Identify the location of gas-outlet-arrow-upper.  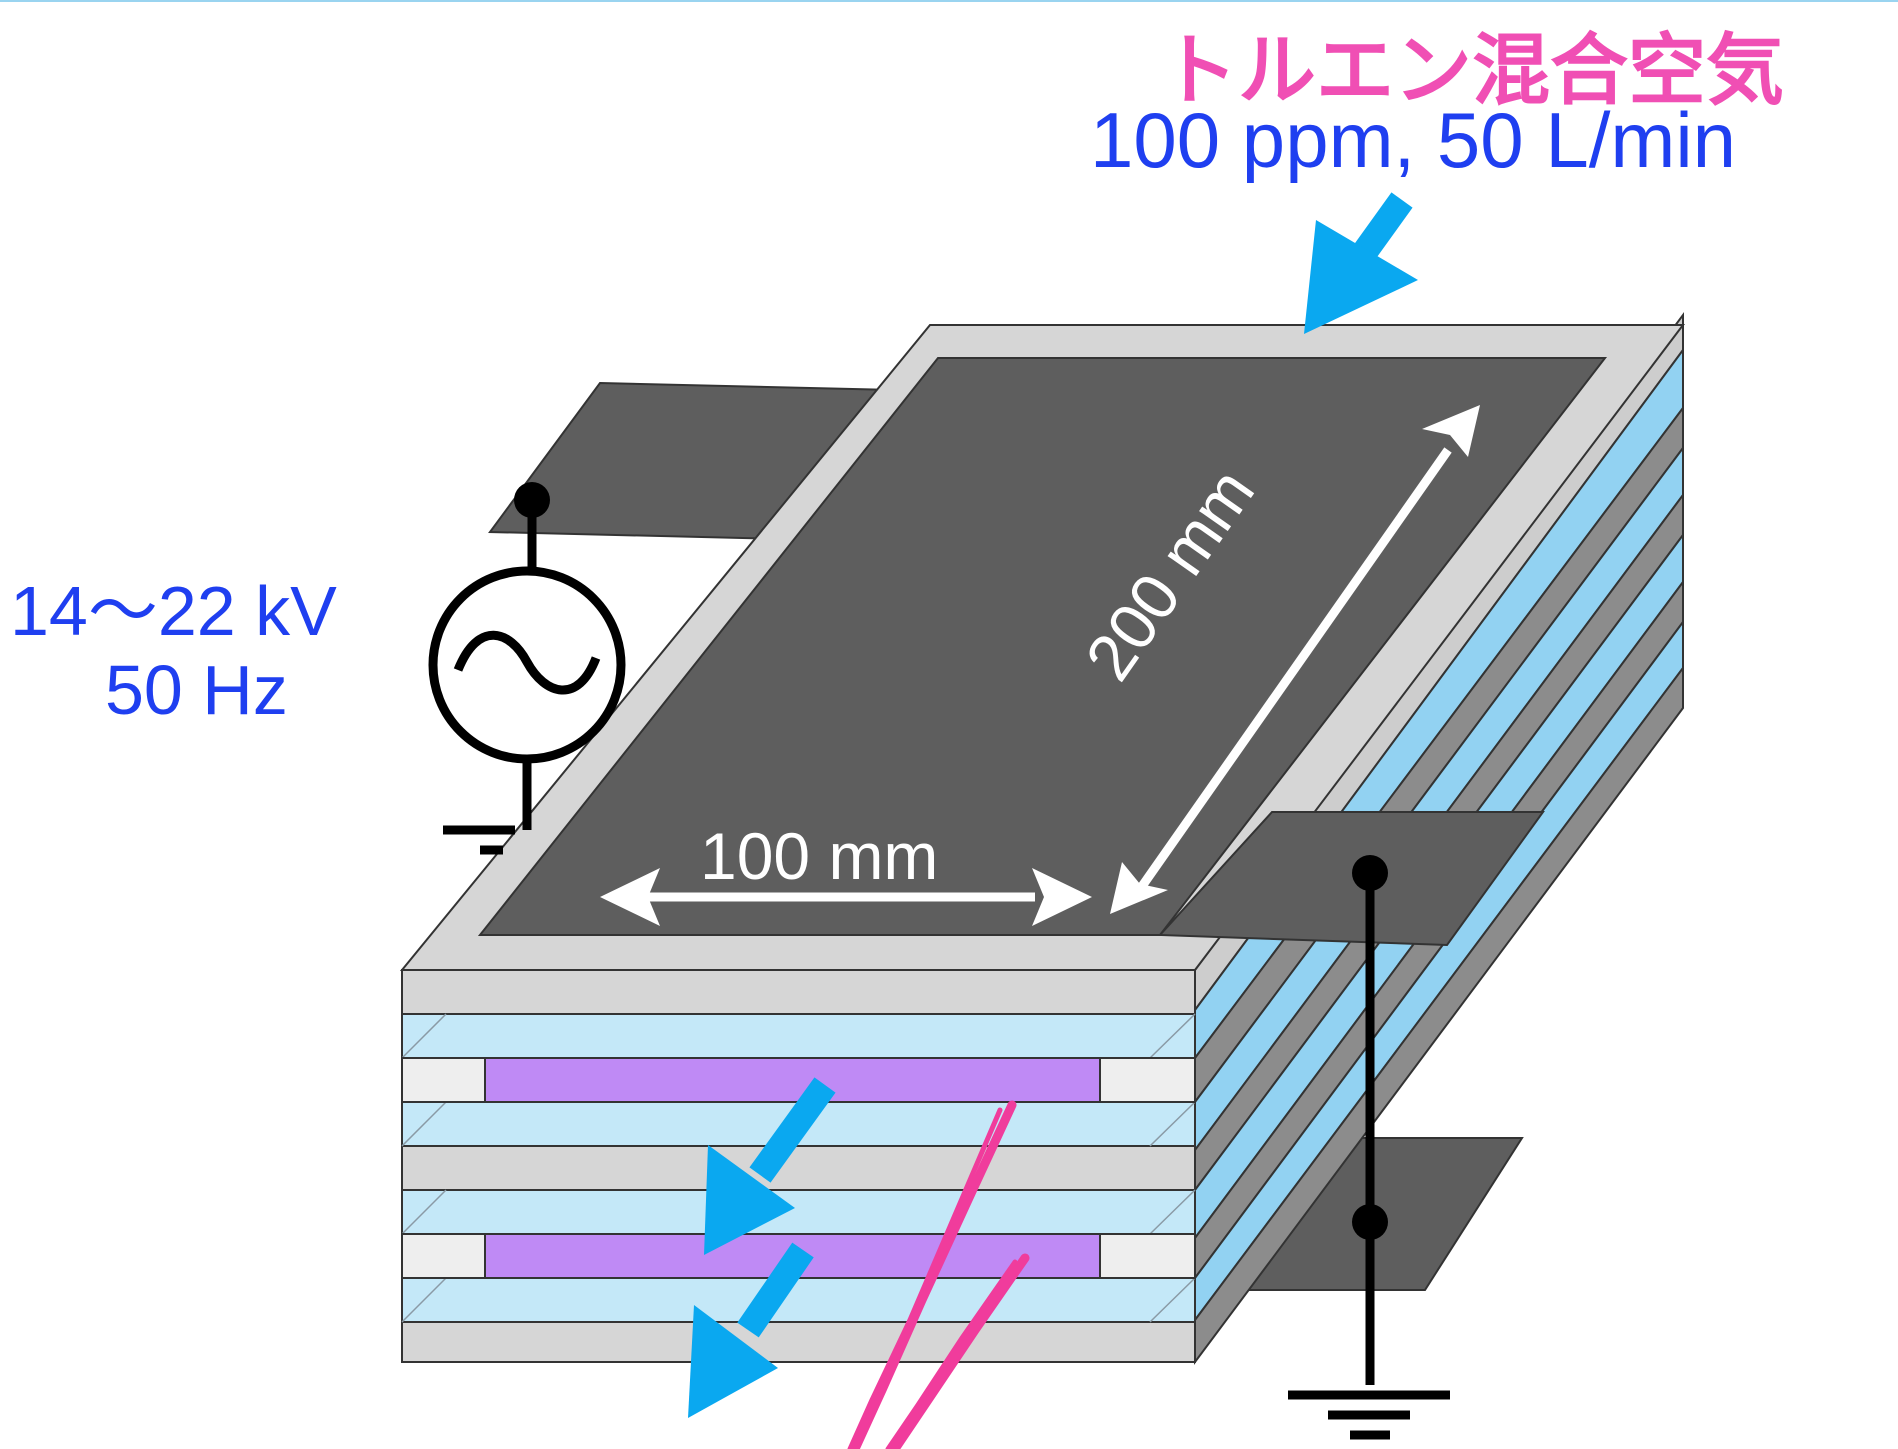
(770, 1166).